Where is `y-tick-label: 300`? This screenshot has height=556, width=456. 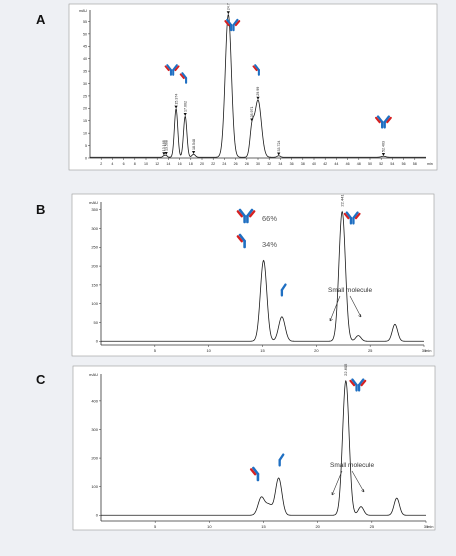 y-tick-label: 300 is located at coordinates (94, 228).